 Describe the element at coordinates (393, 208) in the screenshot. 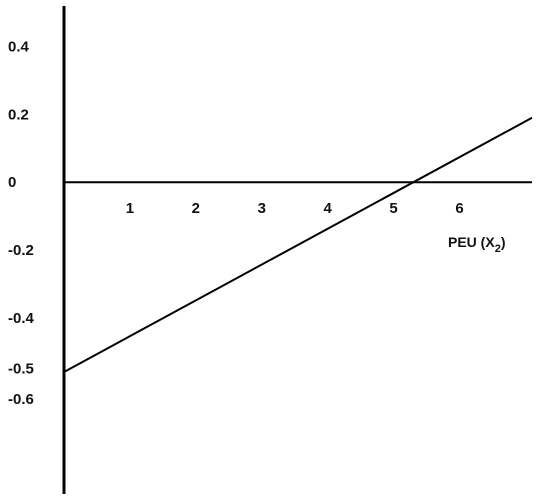

I see `x-tick-label: 5` at that location.